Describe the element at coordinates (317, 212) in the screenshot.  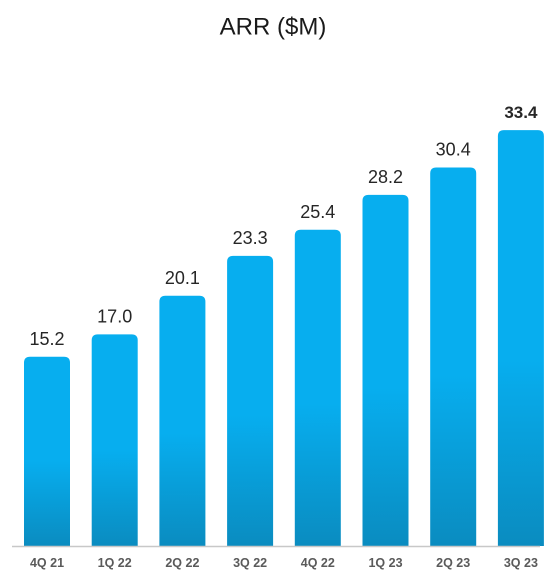
I see `value-label-4q-22: 25.4` at that location.